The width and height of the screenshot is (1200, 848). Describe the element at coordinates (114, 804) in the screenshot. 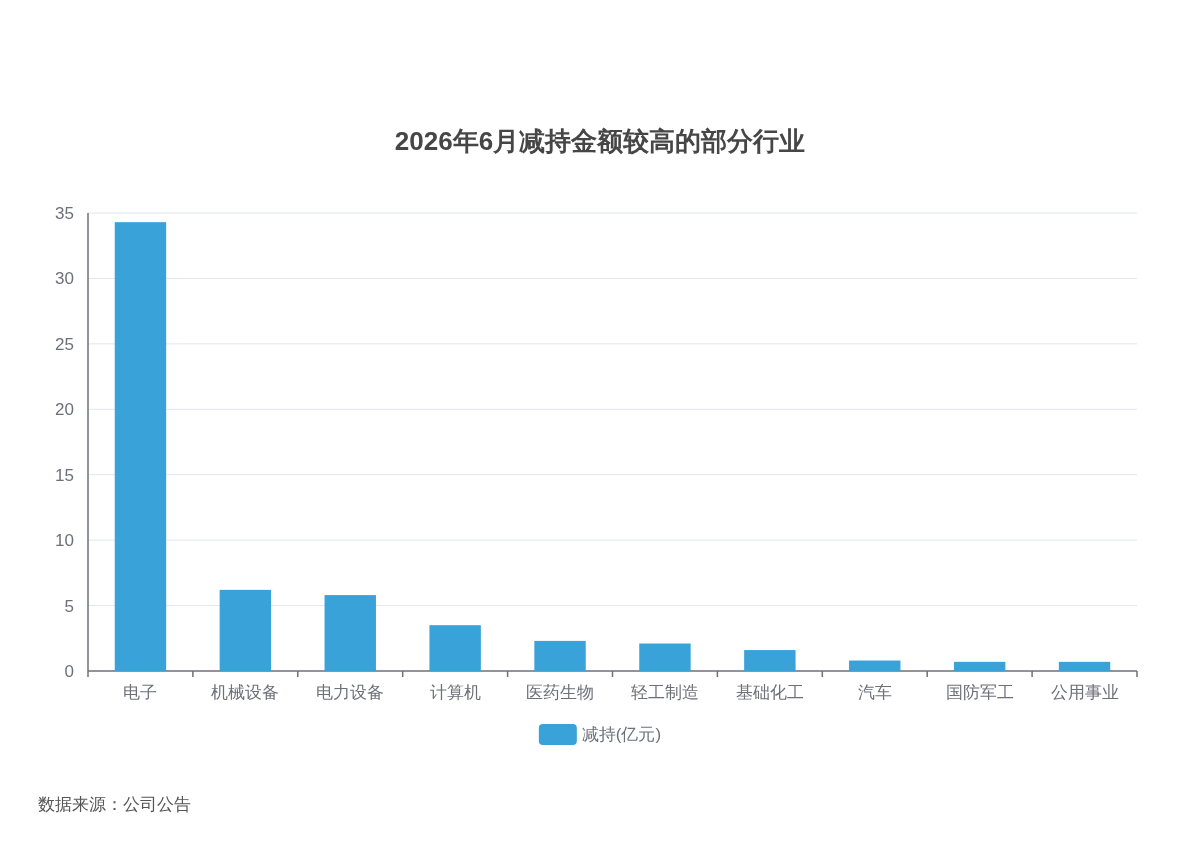

I see `source-note: 数据来源：公司公告` at that location.